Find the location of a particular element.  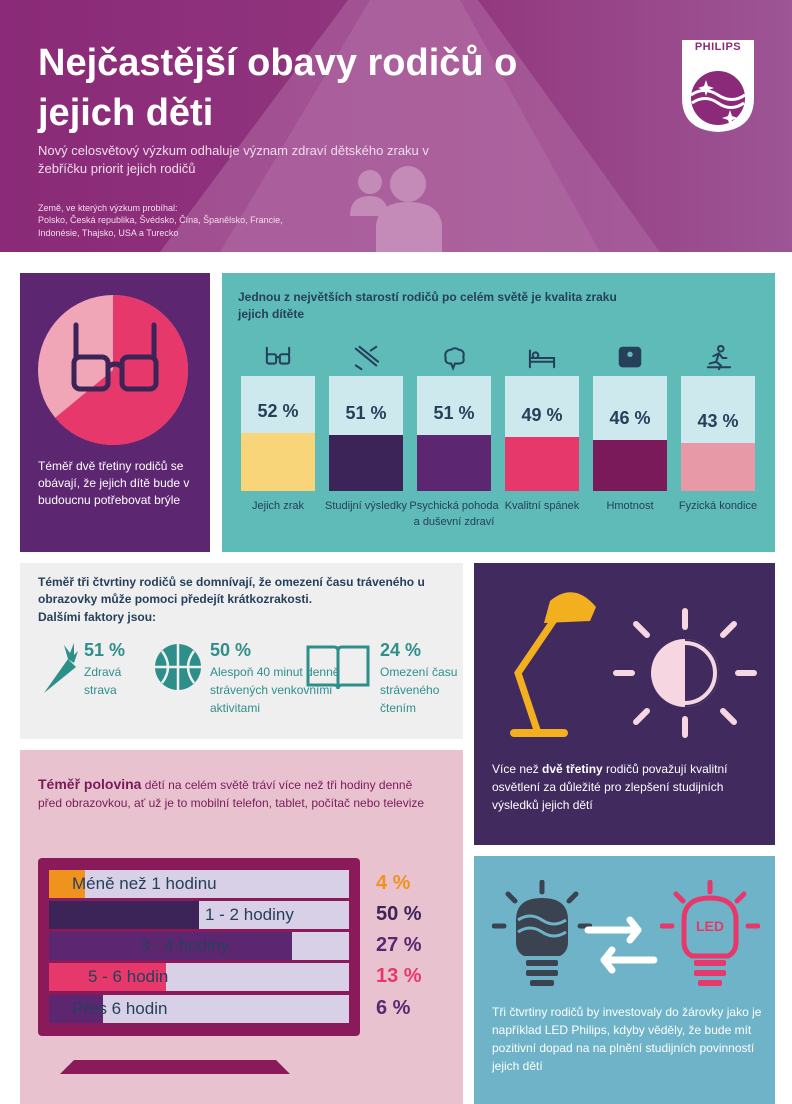

bar-value-label: 49 % is located at coordinates (542, 415).